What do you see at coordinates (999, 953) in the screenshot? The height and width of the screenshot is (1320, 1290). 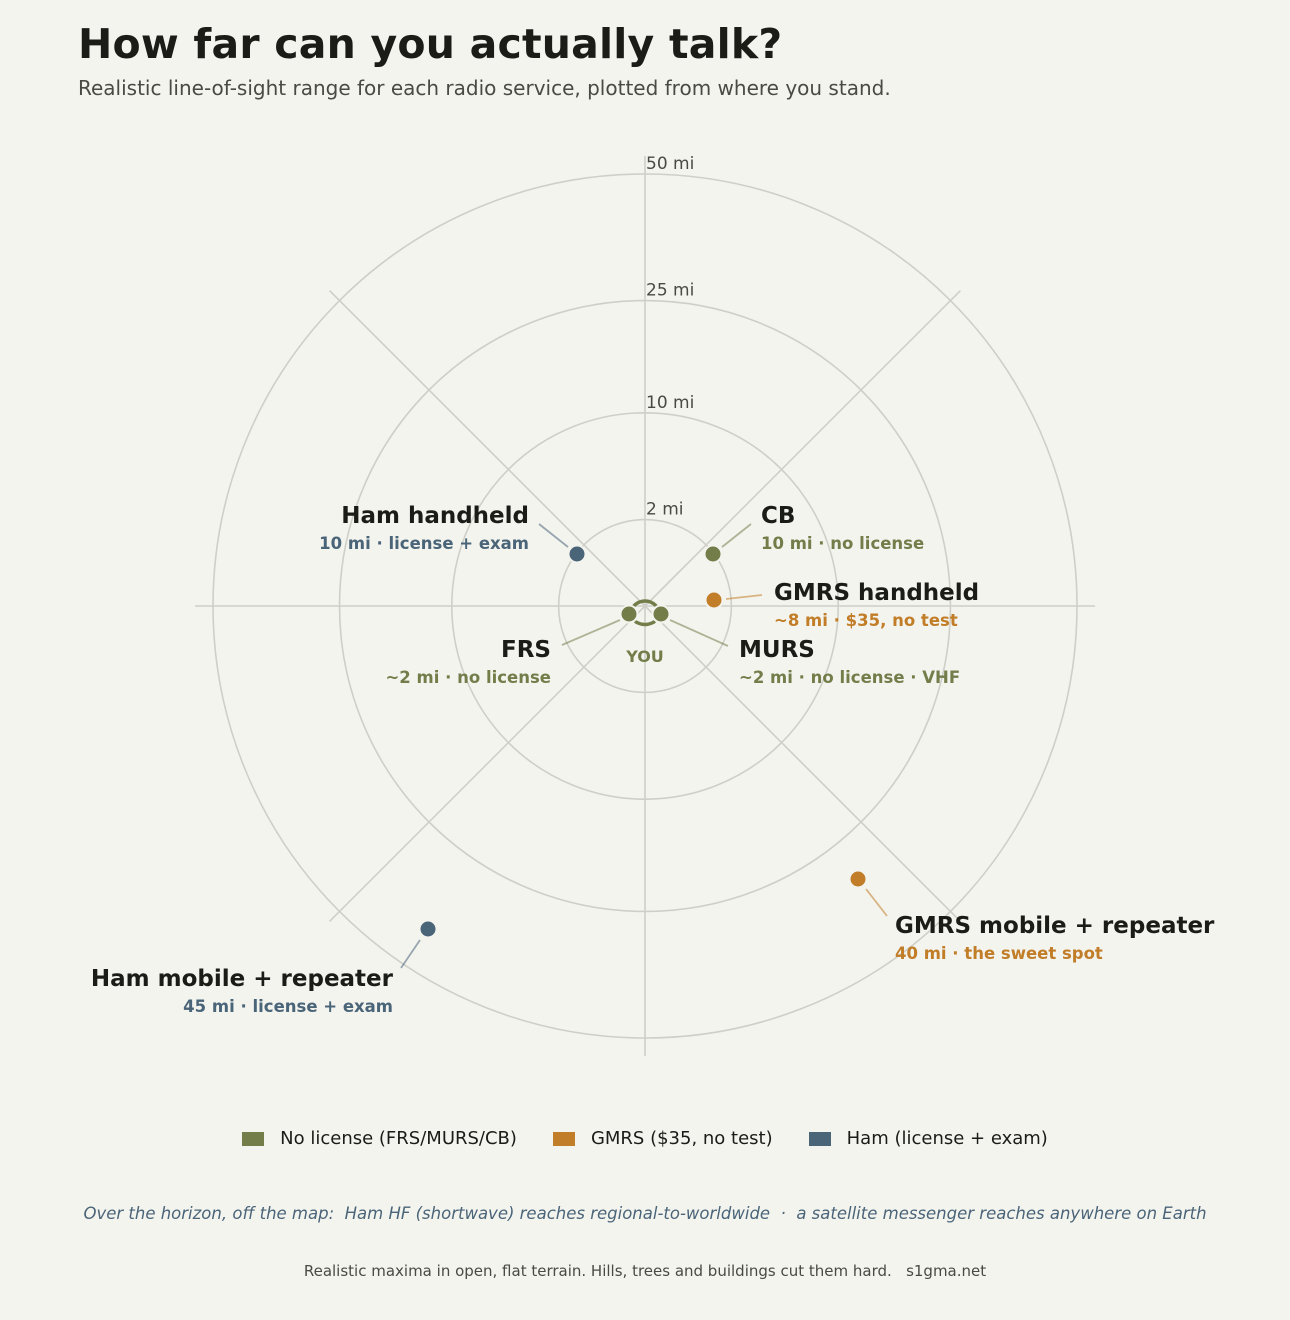 I see `point-detail: 40 mi · the sweet spot` at bounding box center [999, 953].